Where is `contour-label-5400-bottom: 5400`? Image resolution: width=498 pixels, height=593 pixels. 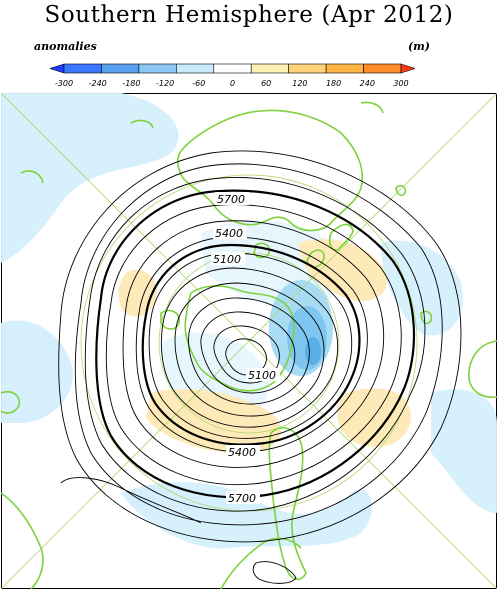
contour-label-5400-bottom: 5400 is located at coordinates (242, 452).